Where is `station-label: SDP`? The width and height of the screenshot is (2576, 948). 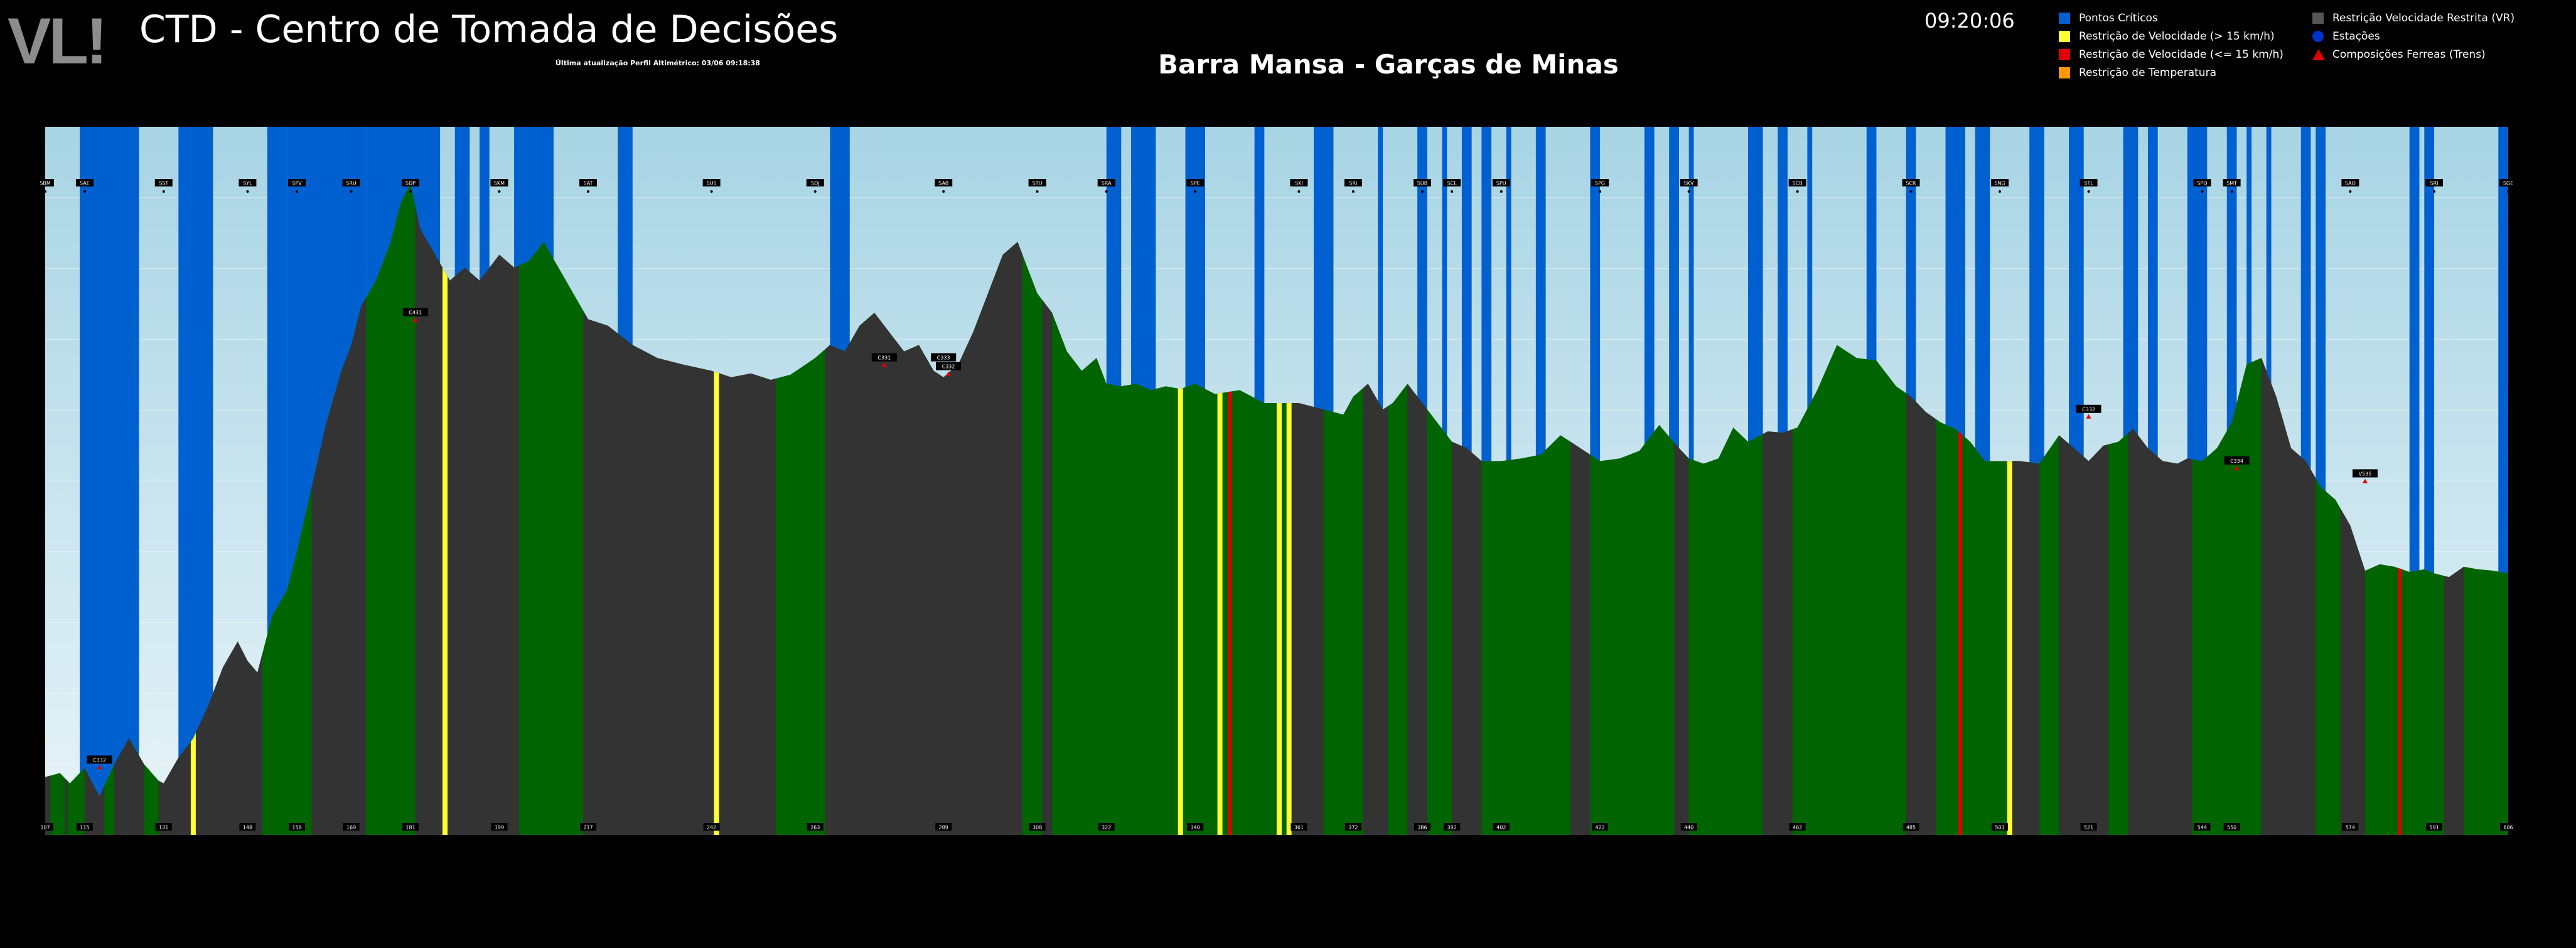
station-label: SDP is located at coordinates (410, 183).